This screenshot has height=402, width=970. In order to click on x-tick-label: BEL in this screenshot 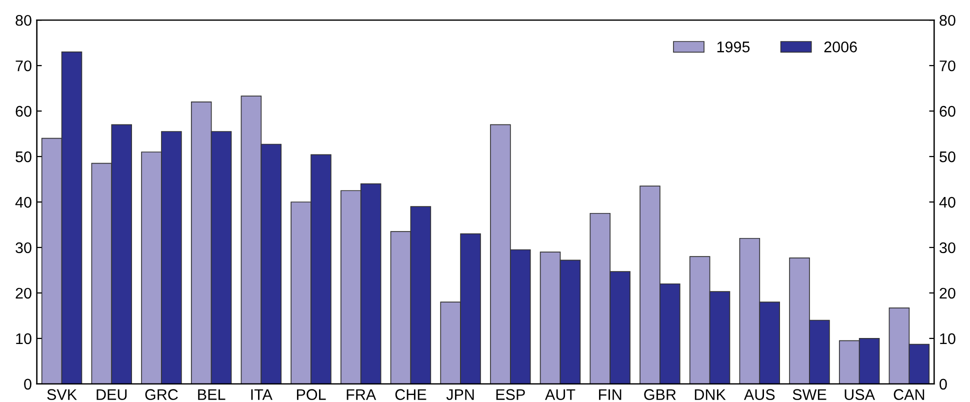, I will do `click(212, 394)`.